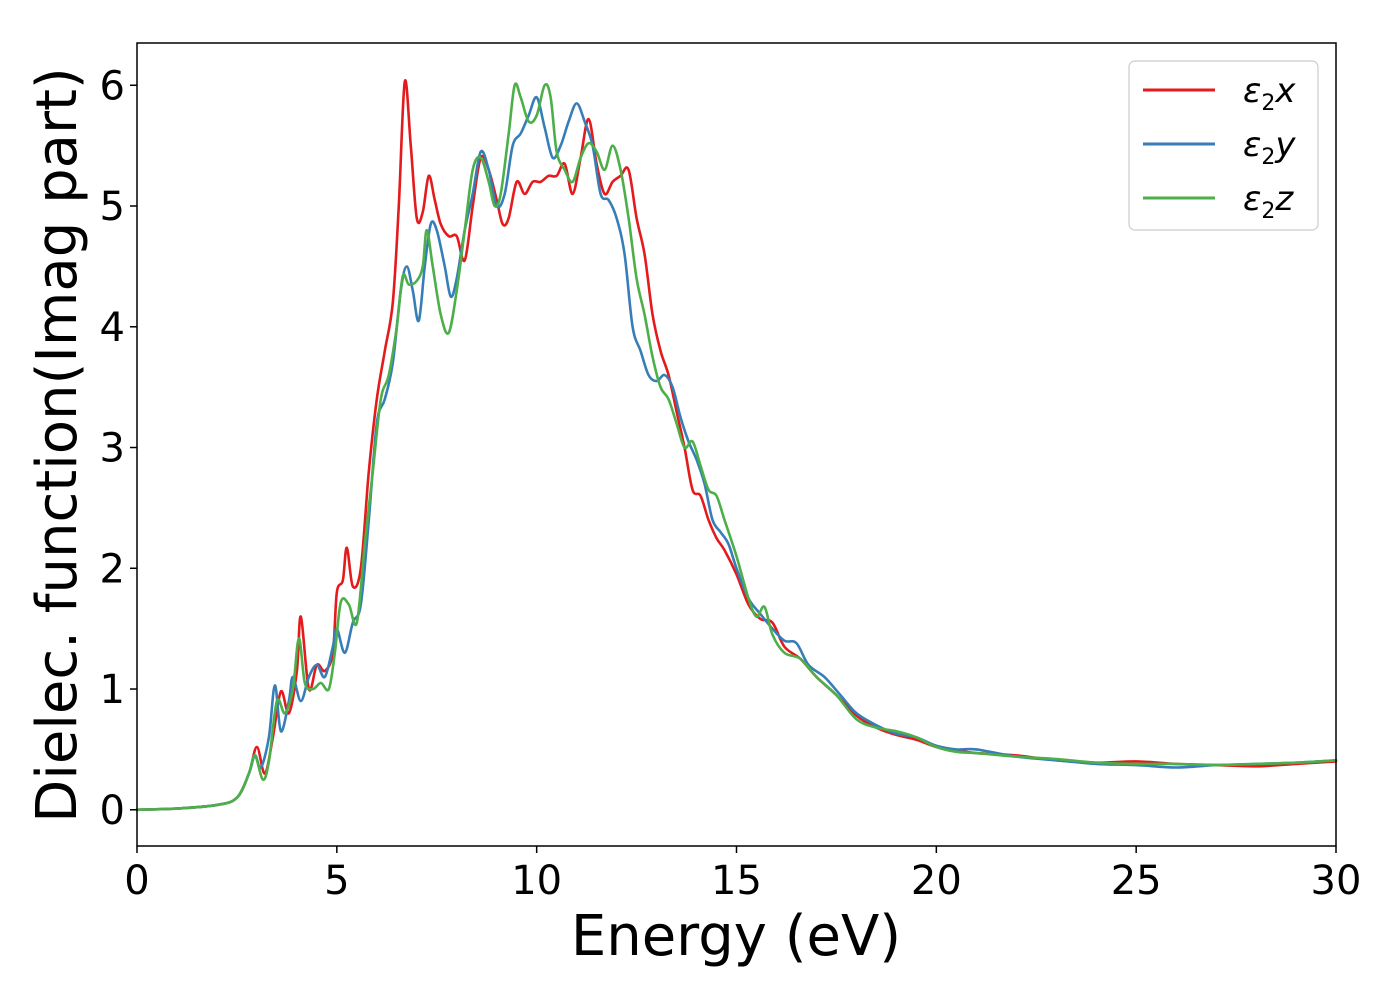  What do you see at coordinates (112, 207) in the screenshot?
I see `y-tick-label: 5` at bounding box center [112, 207].